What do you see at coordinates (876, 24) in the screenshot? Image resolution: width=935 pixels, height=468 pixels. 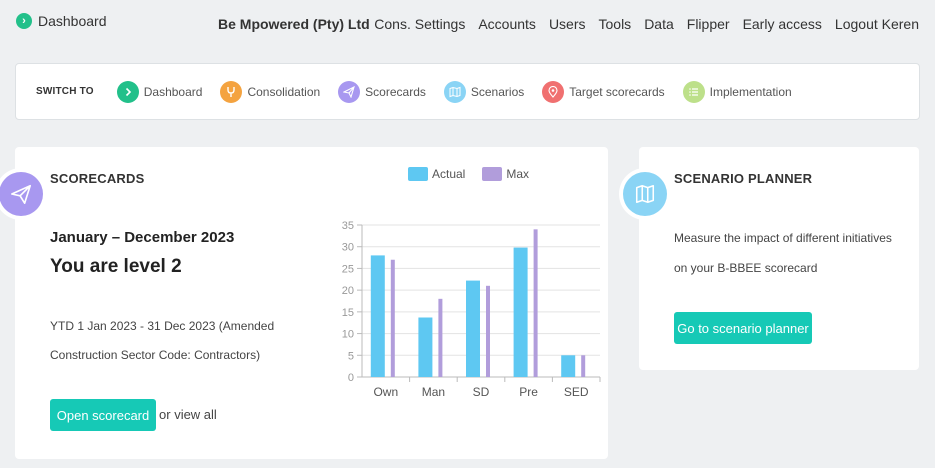 I see `nav-link-logout: Logout Keren` at bounding box center [876, 24].